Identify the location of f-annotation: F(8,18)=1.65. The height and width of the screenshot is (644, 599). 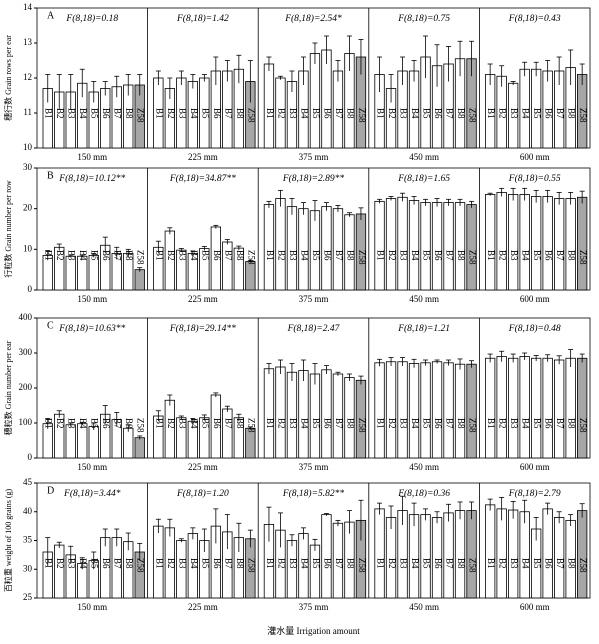
(423, 178).